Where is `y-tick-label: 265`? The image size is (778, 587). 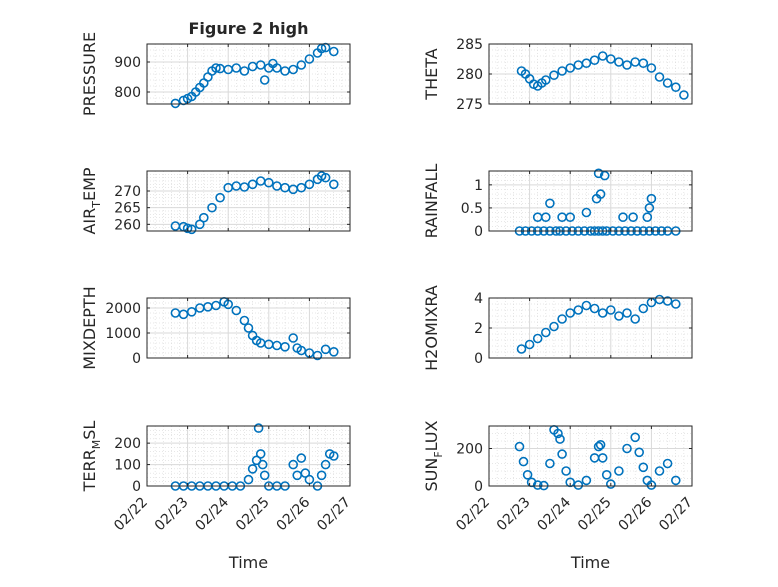
y-tick-label: 265 is located at coordinates (127, 209).